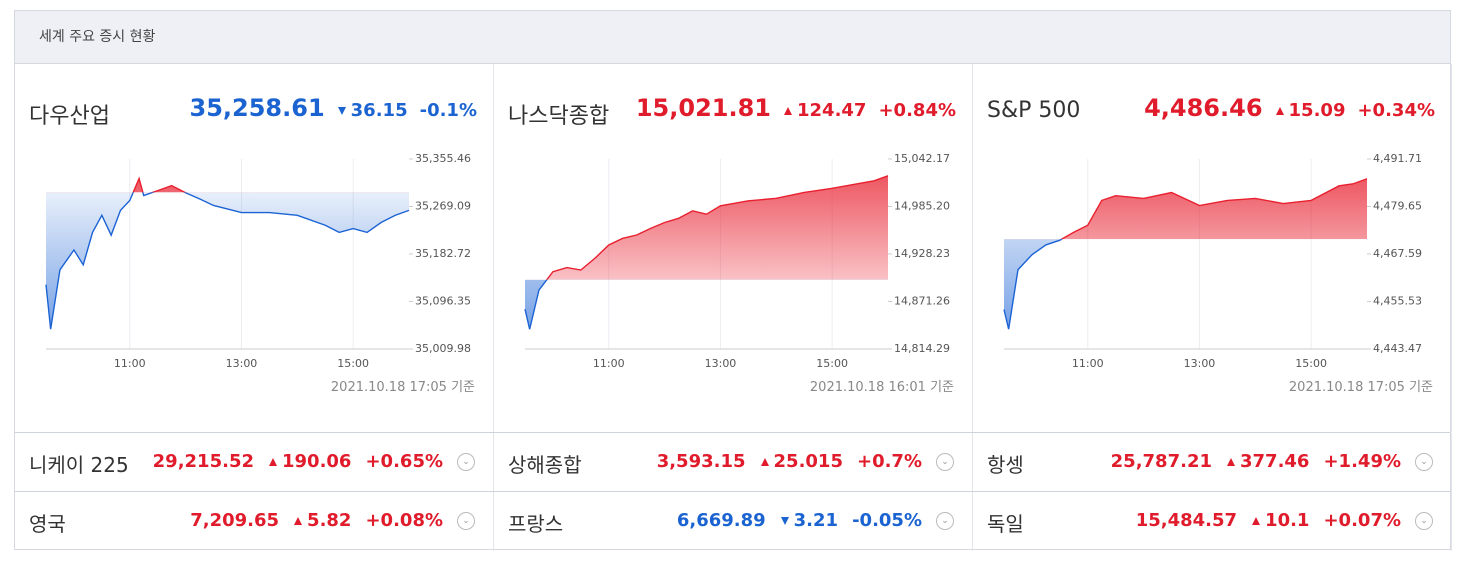  Describe the element at coordinates (1397, 253) in the screenshot. I see `y-tick-label: 4,467.59` at that location.